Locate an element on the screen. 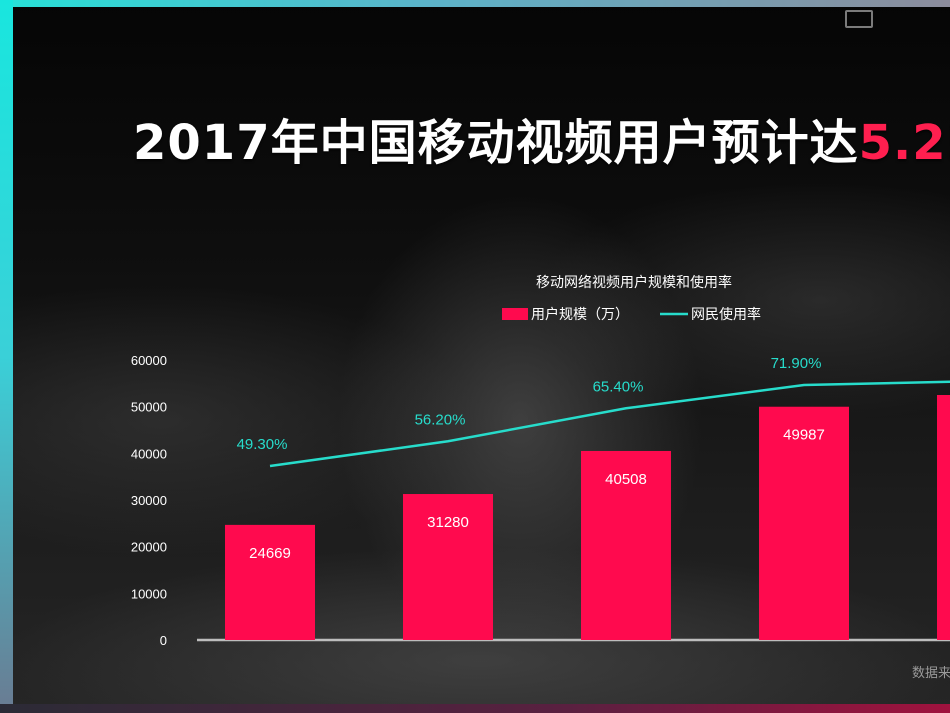  y-axis: 0 10000 20000 30000 40000 50000 60000 is located at coordinates (149, 500).